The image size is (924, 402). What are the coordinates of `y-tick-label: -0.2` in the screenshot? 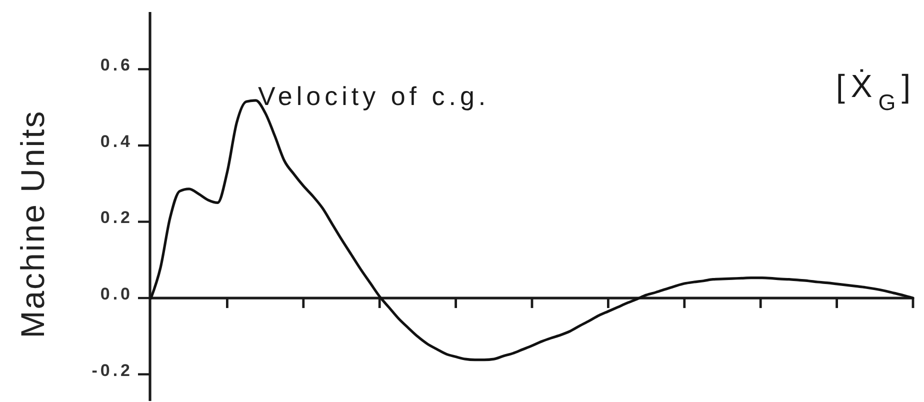 It's located at (112, 370).